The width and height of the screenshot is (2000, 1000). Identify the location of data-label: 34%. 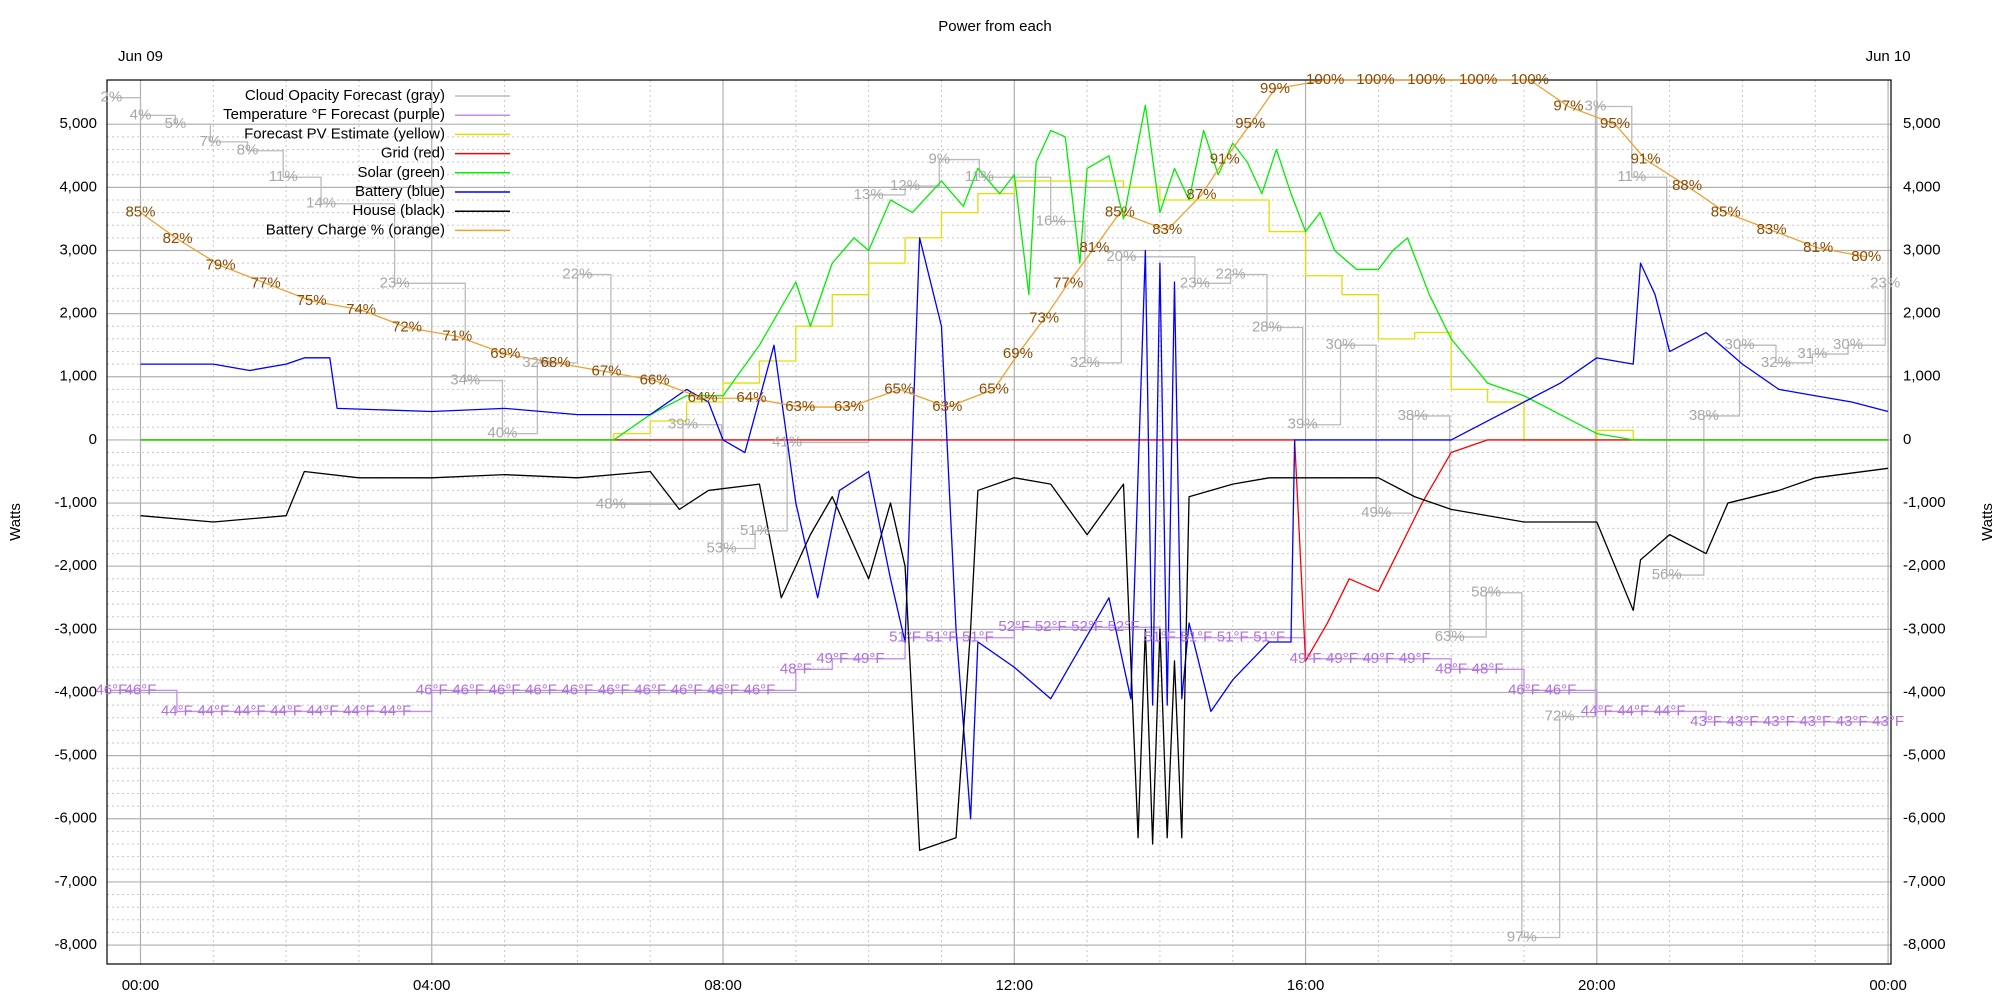
(465, 380).